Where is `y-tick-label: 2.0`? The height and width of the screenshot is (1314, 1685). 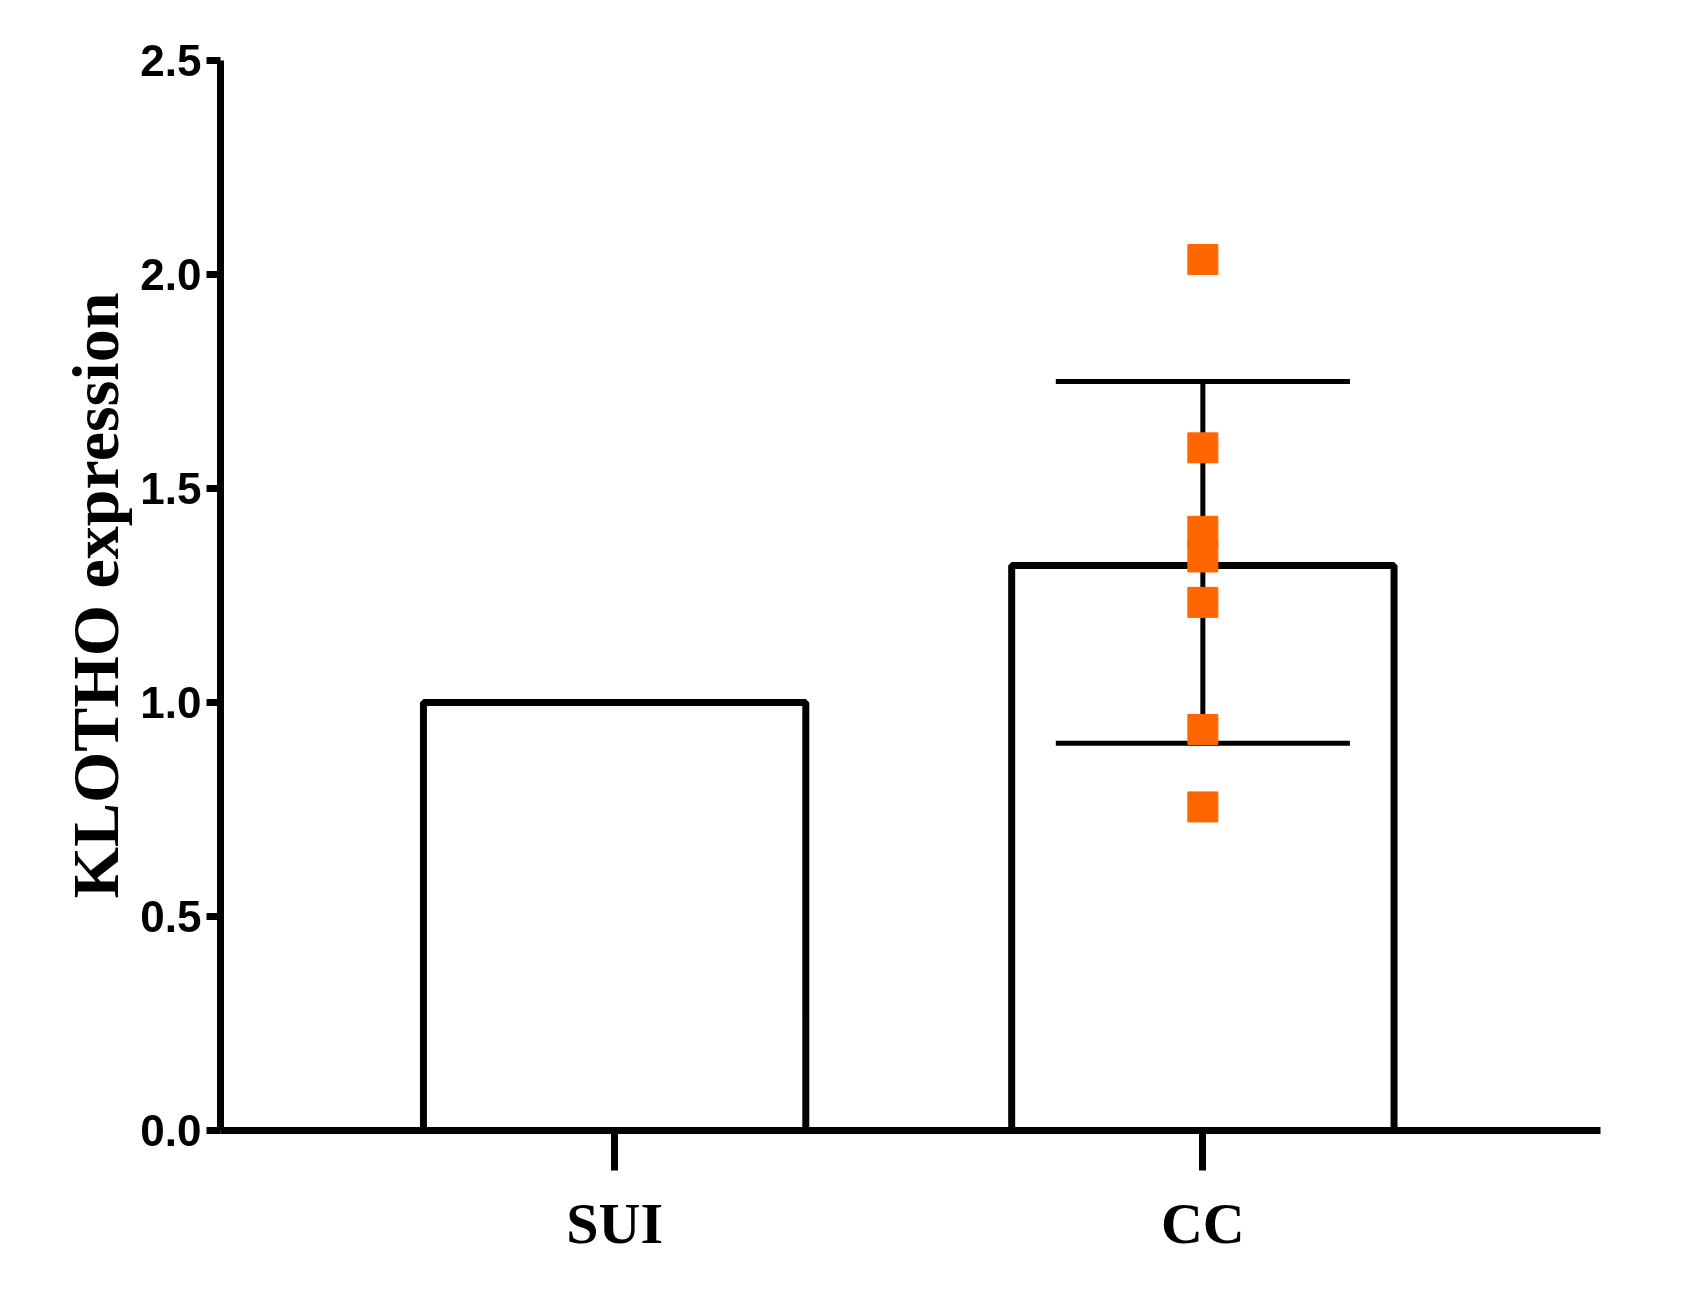 y-tick-label: 2.0 is located at coordinates (171, 274).